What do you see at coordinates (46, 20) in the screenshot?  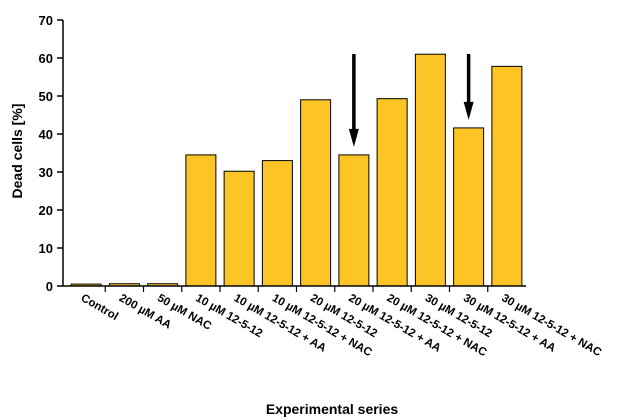 I see `y-tick-label: 70` at bounding box center [46, 20].